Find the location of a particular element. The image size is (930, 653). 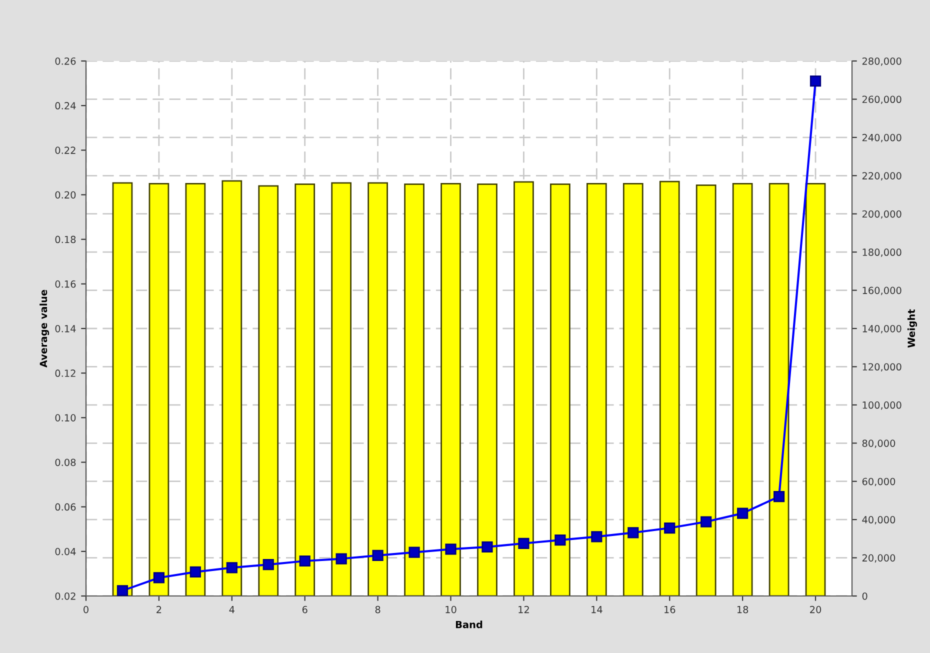

y-tick-label: 0.22 is located at coordinates (65, 150).